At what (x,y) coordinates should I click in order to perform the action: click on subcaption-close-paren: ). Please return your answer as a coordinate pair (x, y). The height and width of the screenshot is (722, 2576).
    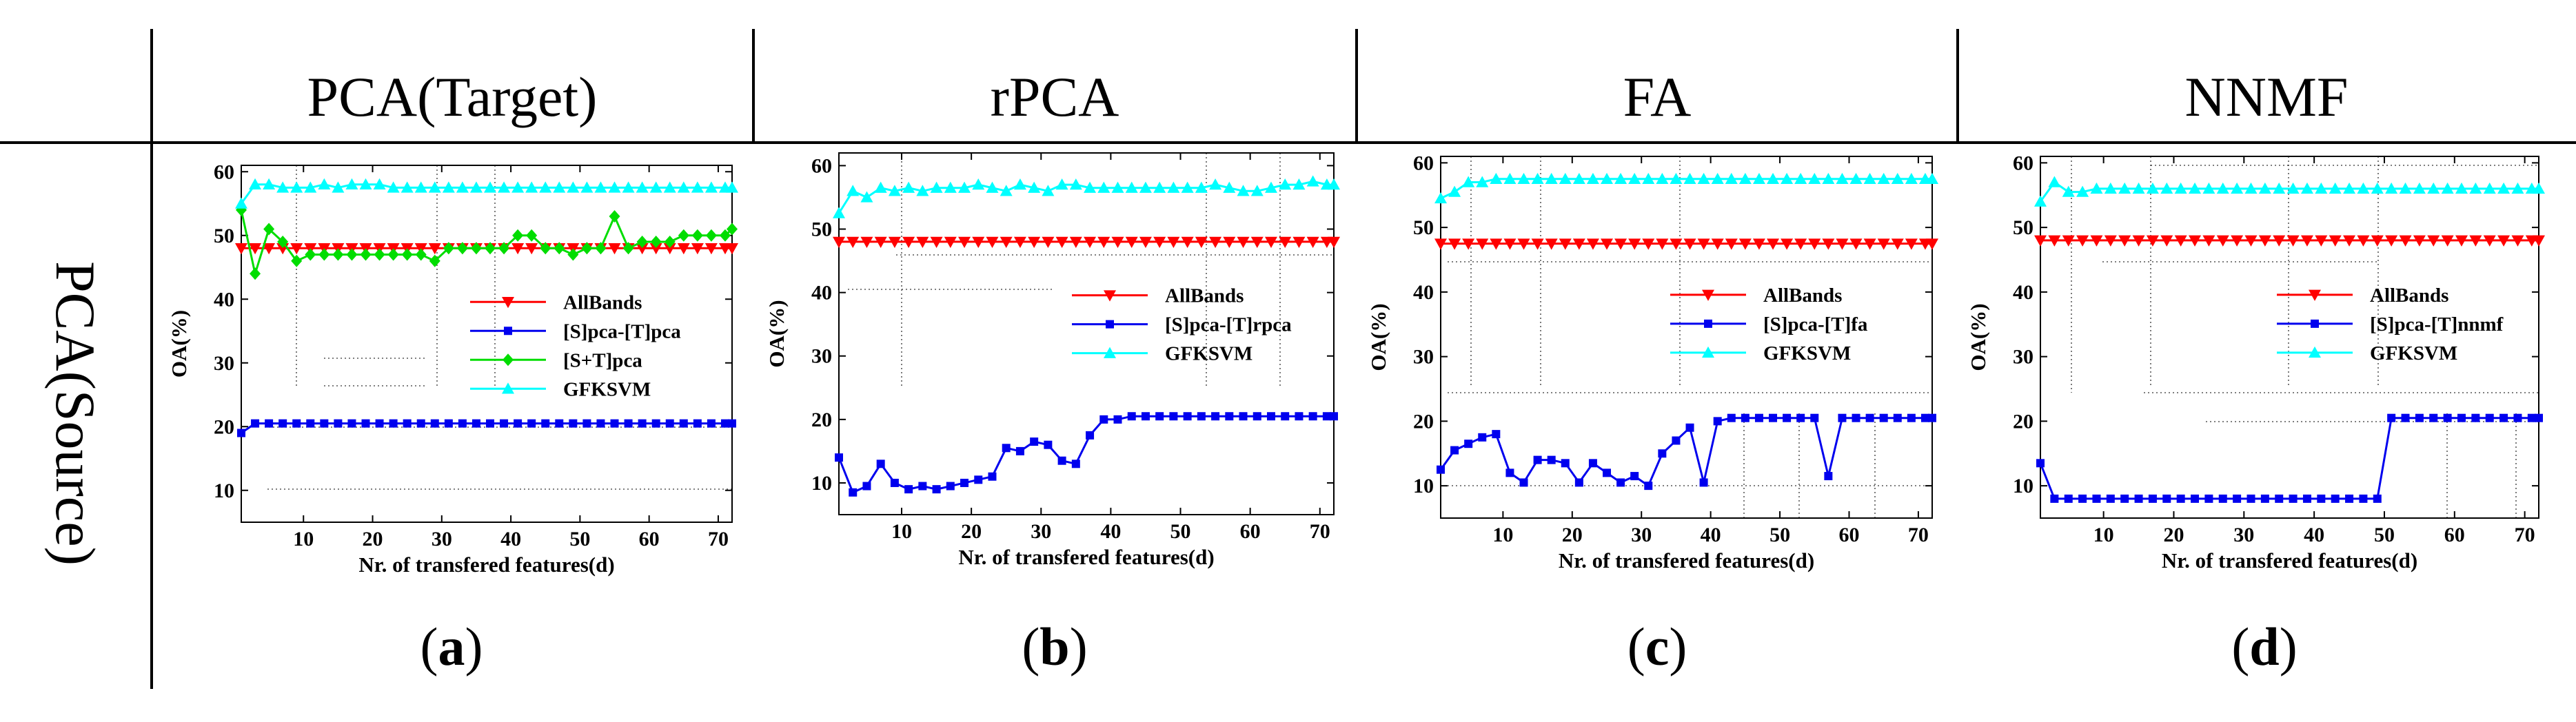
    Looking at the image, I should click on (1079, 647).